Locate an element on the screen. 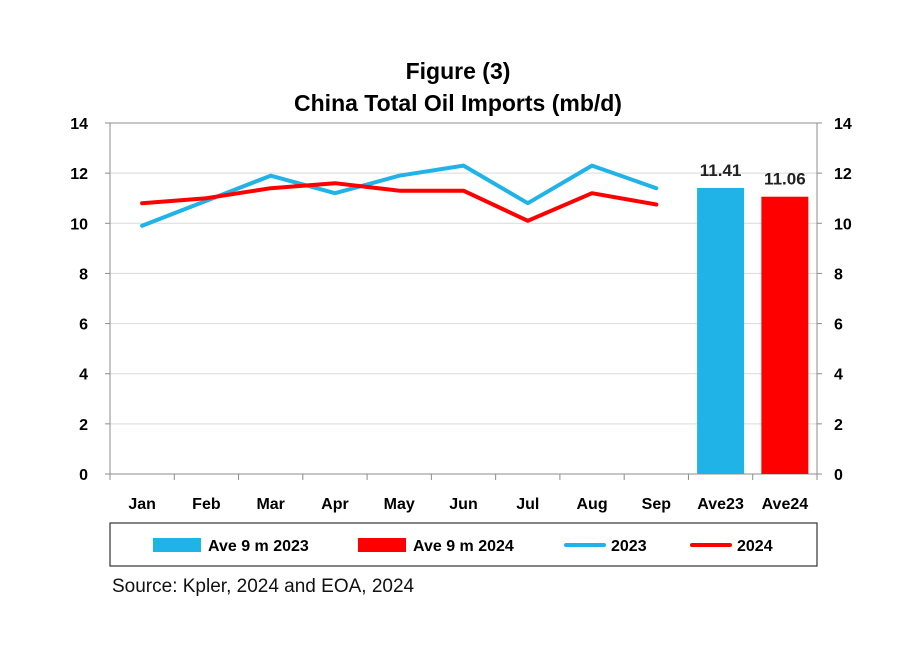  y-tick-label-right: 10 is located at coordinates (843, 224).